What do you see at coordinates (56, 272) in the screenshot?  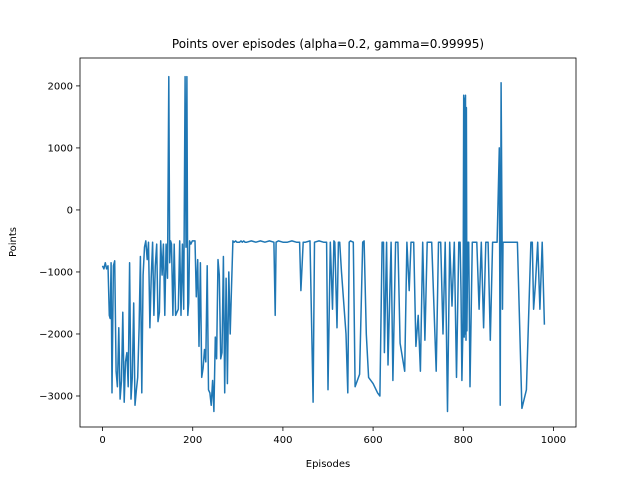 I see `y-tick-label: −1000` at bounding box center [56, 272].